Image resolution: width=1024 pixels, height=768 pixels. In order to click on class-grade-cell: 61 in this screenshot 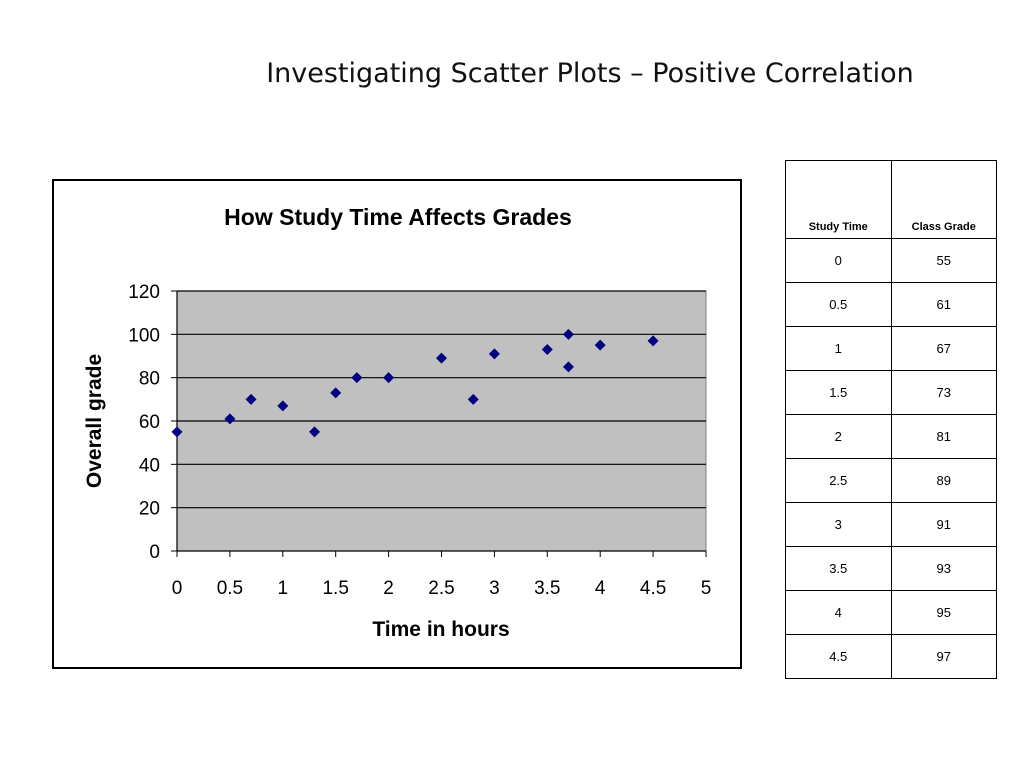, I will do `click(943, 304)`.